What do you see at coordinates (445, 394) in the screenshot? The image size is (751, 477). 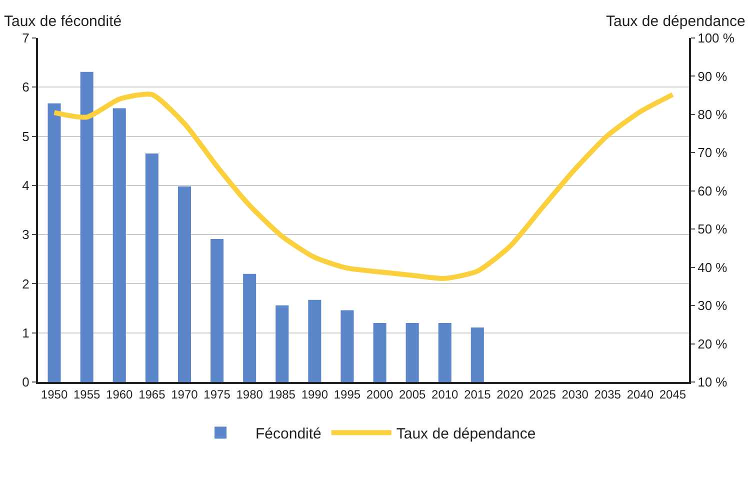 I see `x-tick-label: 2010` at bounding box center [445, 394].